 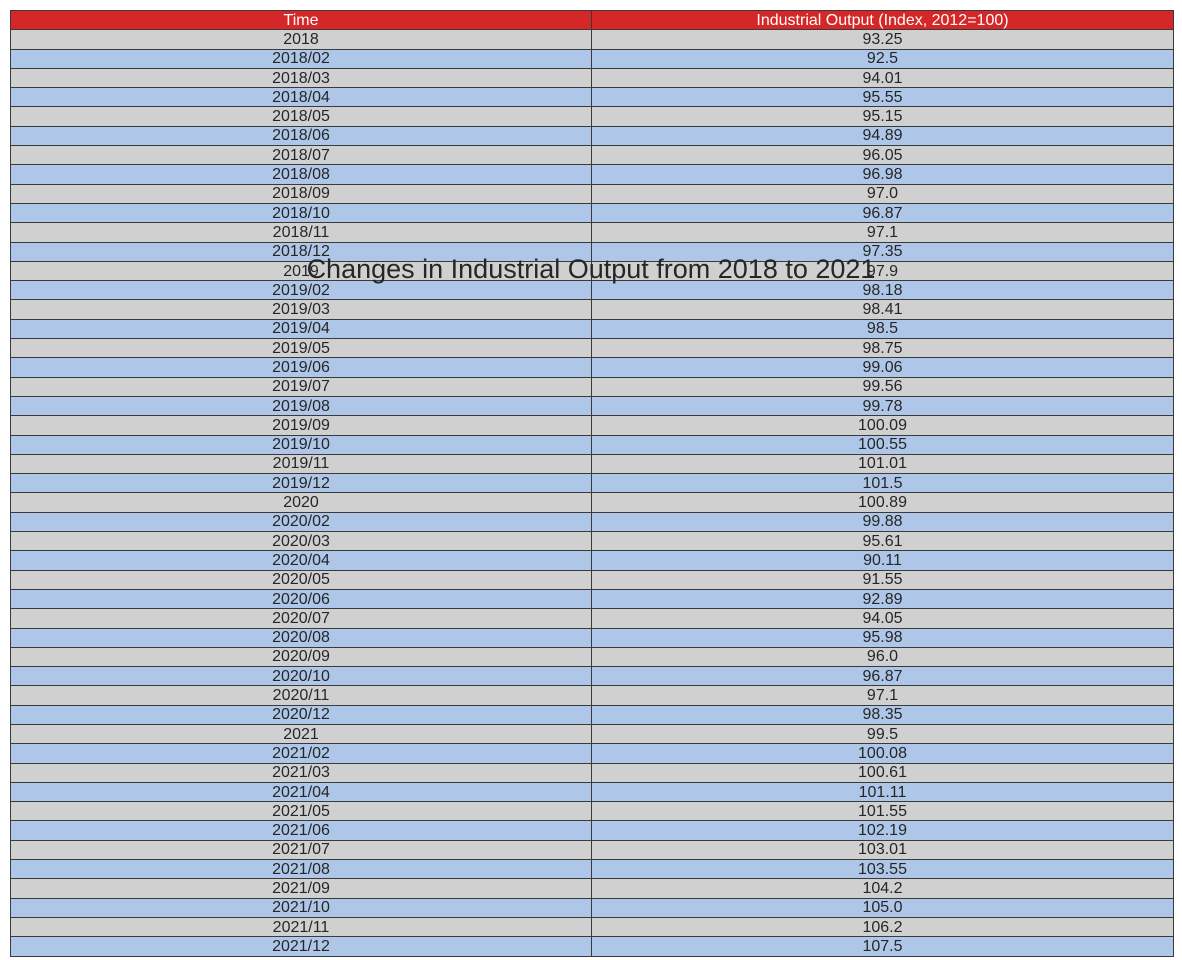 I want to click on cell-industrial-output: 100.55, so click(x=882, y=444).